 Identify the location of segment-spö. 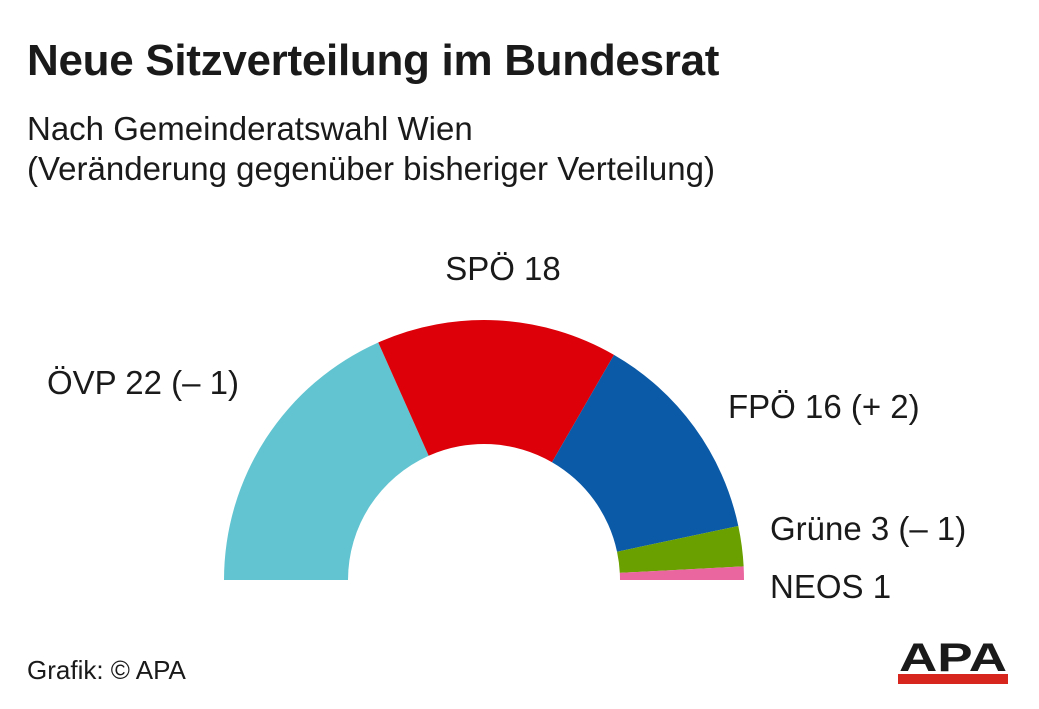
(496, 391).